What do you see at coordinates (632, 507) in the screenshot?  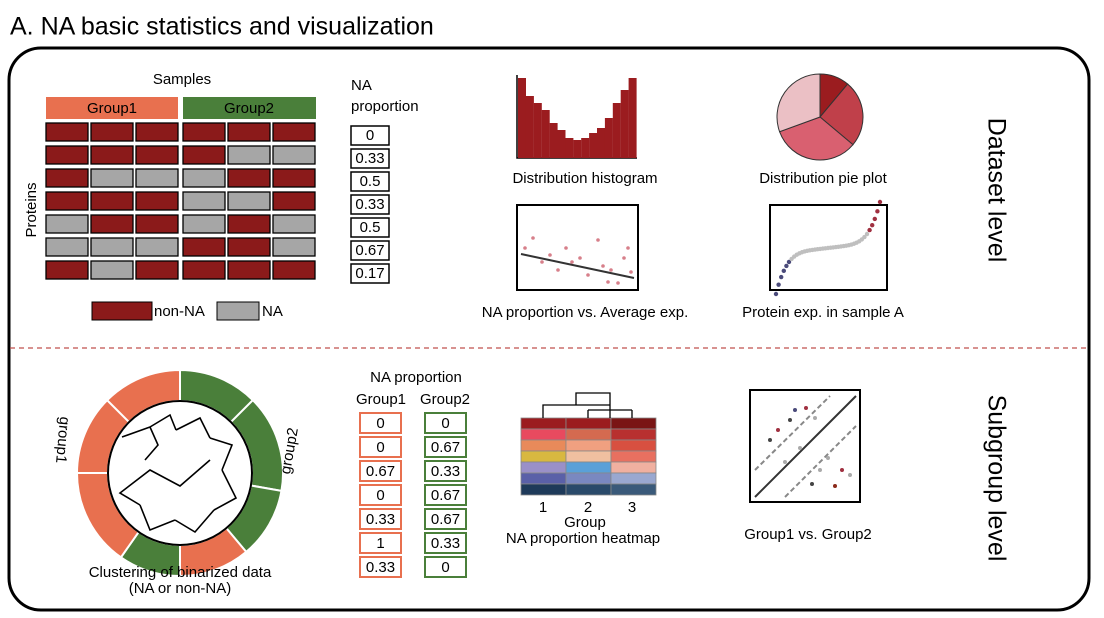 I see `heatmap-col: 3` at bounding box center [632, 507].